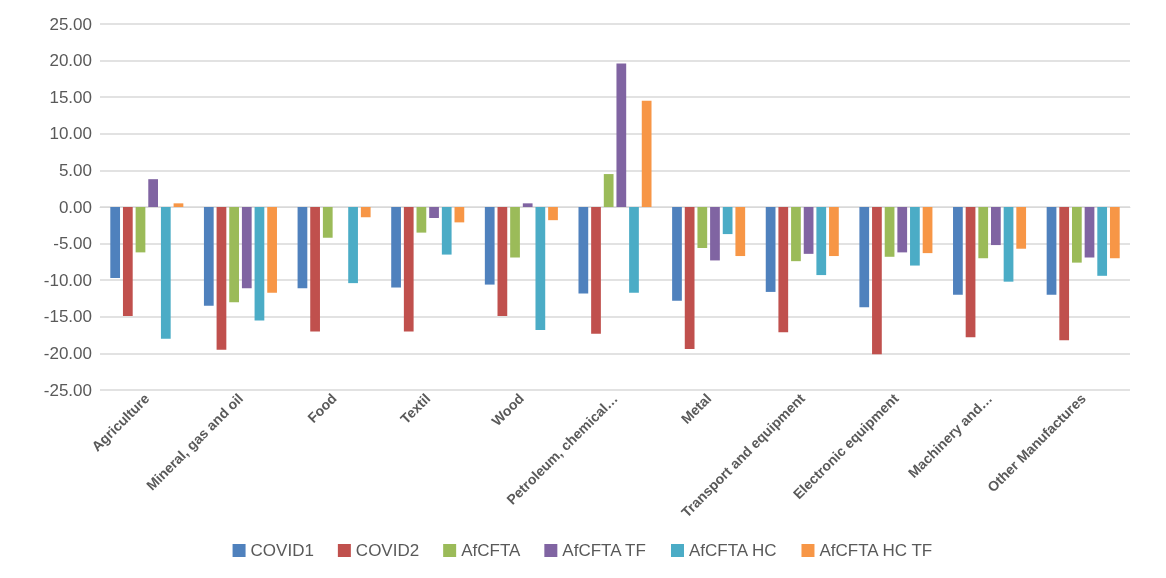 This screenshot has width=1166, height=578. Describe the element at coordinates (75, 207) in the screenshot. I see `y-tick-label: 0.00` at that location.